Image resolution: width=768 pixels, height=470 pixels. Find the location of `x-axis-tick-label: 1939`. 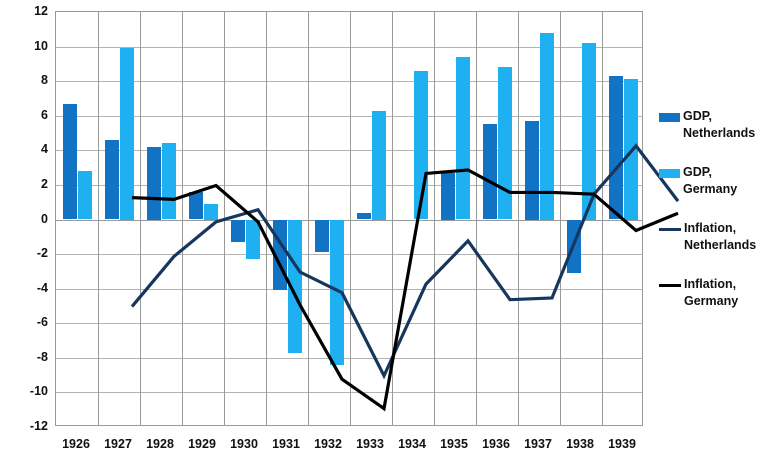

x-axis-tick-label: 1939 is located at coordinates (622, 444).